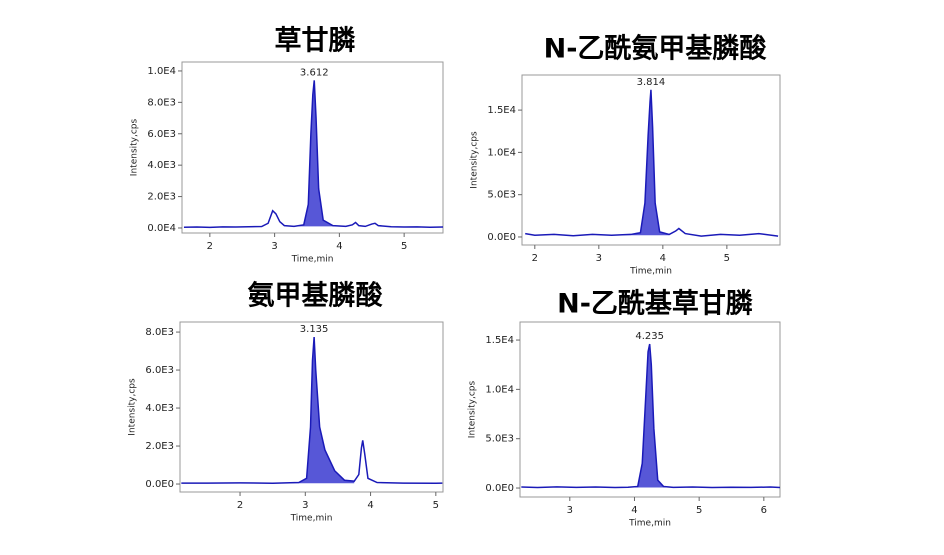  I want to click on peak-label: 4.235, so click(649, 336).